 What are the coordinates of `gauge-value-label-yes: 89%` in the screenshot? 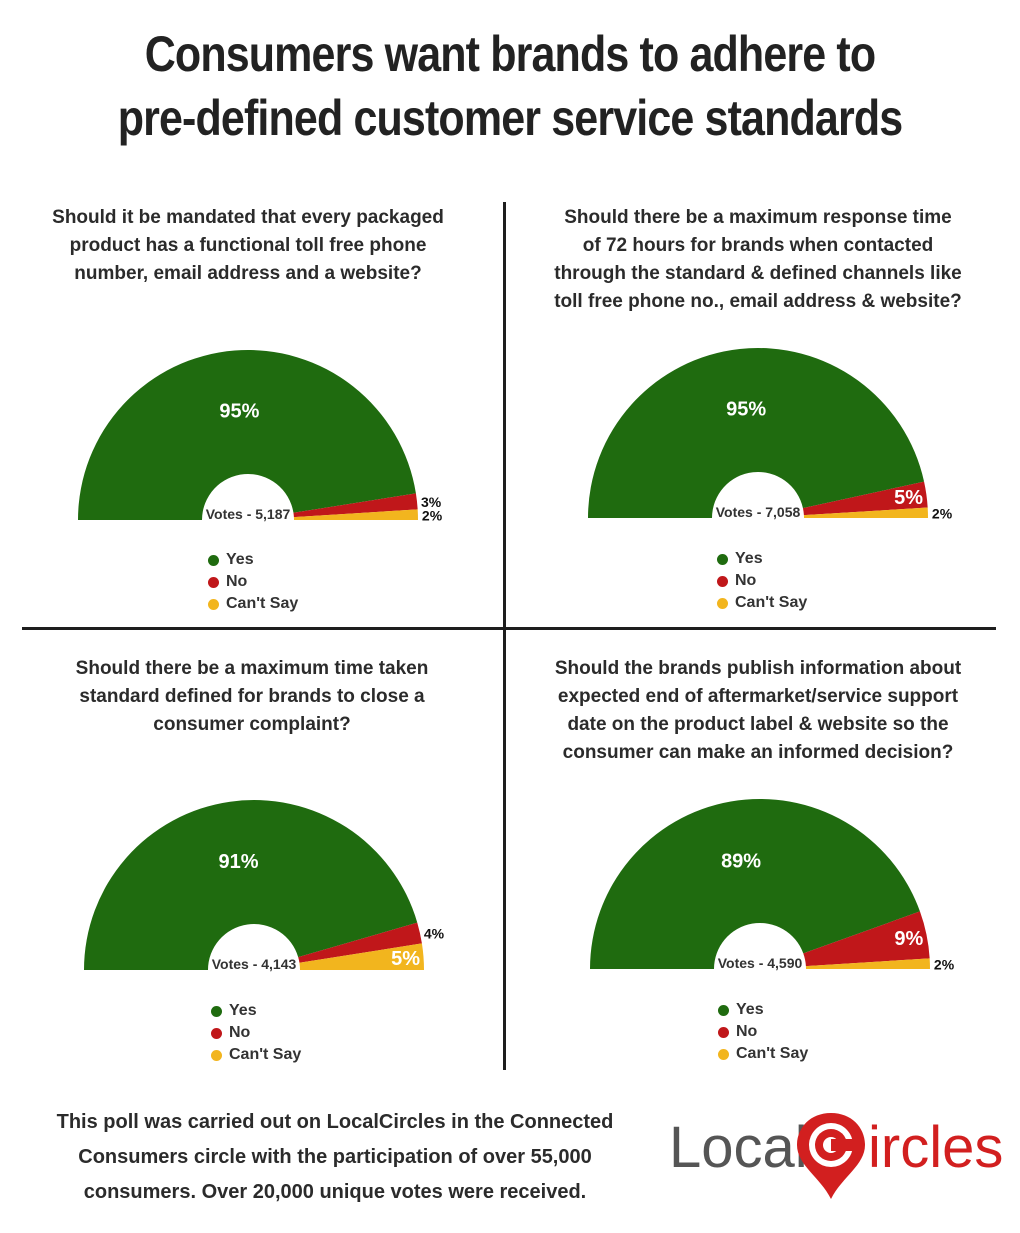 It's located at (741, 862).